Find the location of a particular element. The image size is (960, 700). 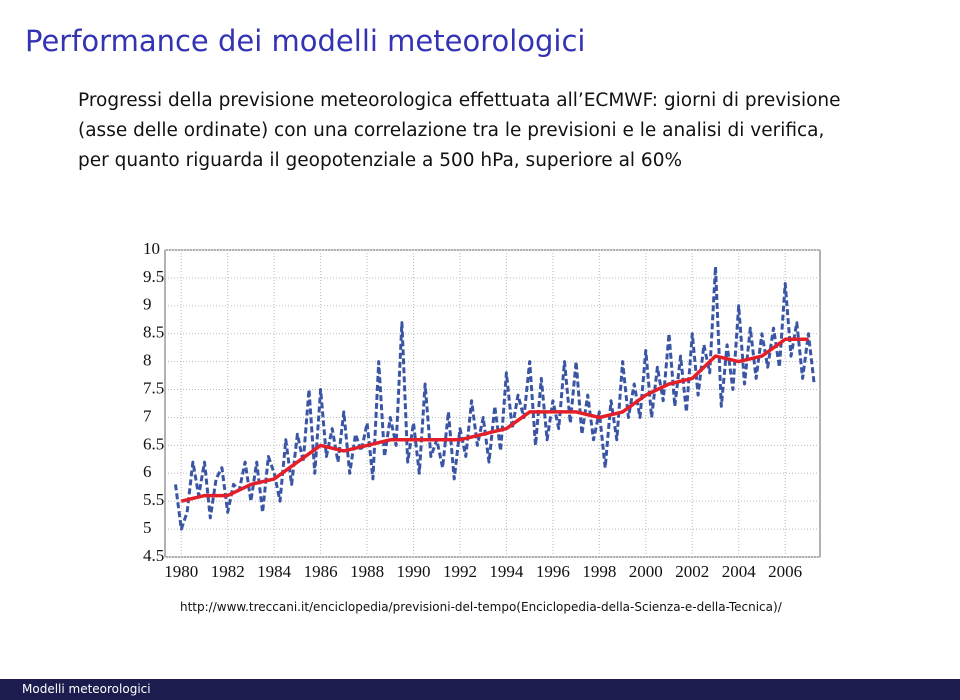

y-tick-label: 5 is located at coordinates (147, 527).